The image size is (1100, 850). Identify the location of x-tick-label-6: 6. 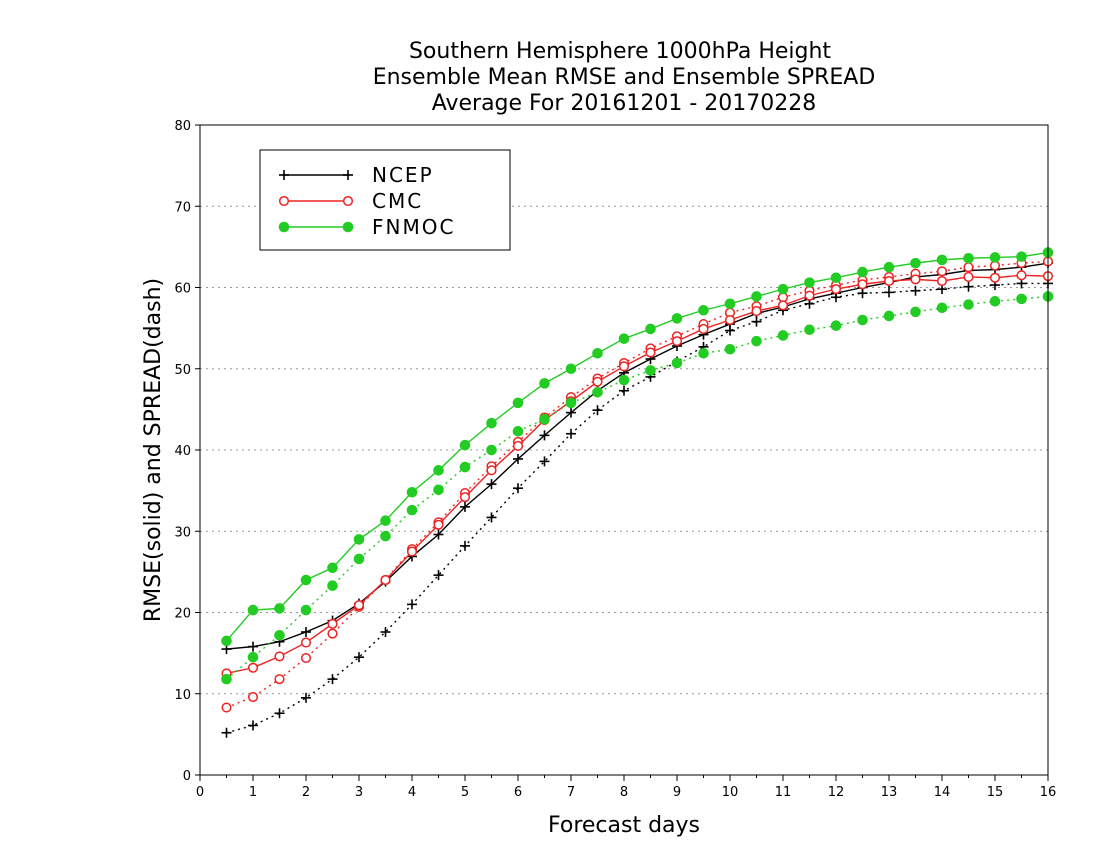
(518, 792).